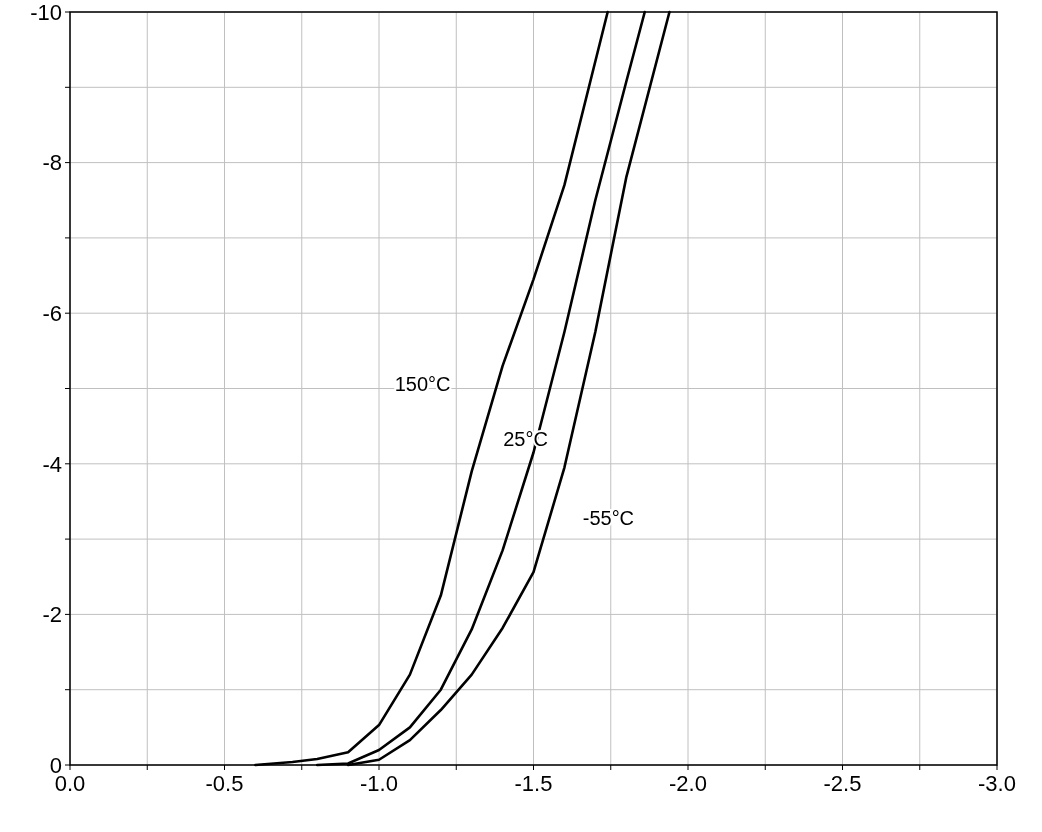 This screenshot has width=1042, height=832. I want to click on x-tick-label: -2.0, so click(688, 783).